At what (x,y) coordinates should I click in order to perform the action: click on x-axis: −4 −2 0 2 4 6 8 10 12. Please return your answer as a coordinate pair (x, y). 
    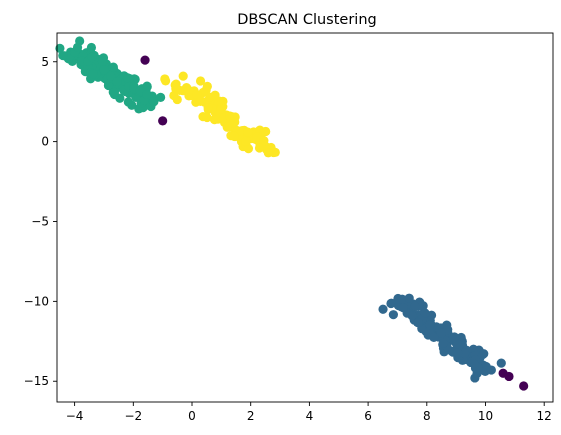
    Looking at the image, I should click on (309, 412).